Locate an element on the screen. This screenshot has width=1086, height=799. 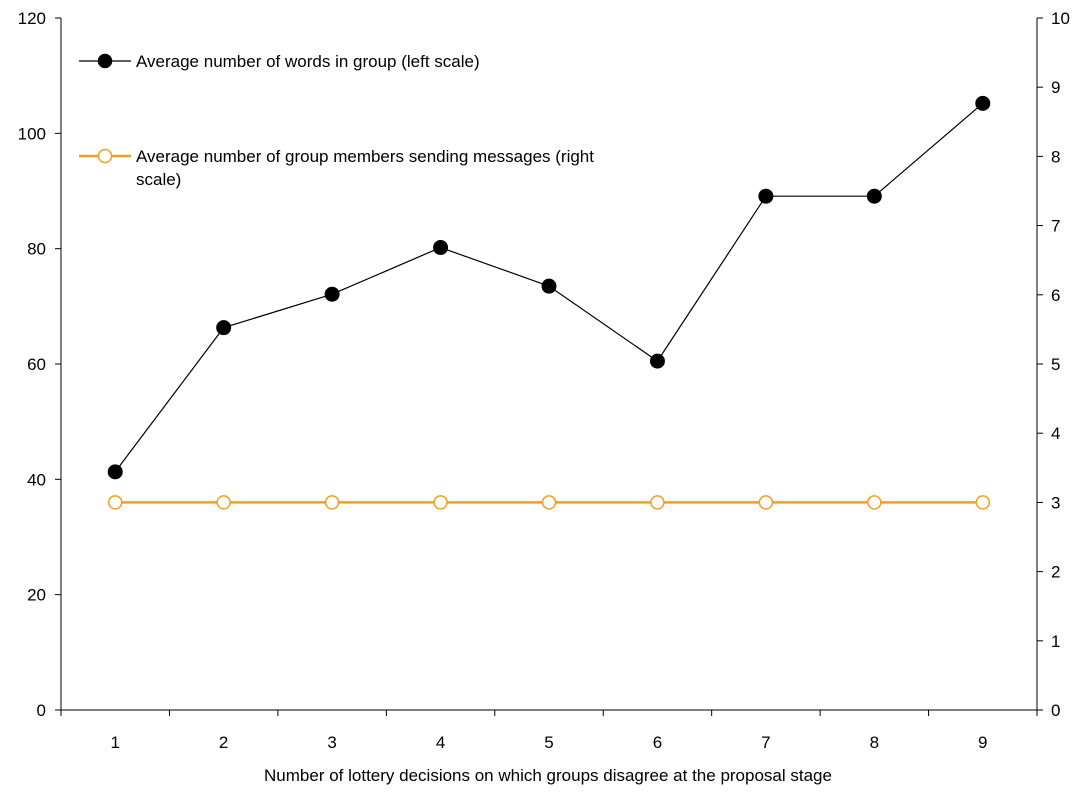
y-right-tick-label: 7 is located at coordinates (1055, 226).